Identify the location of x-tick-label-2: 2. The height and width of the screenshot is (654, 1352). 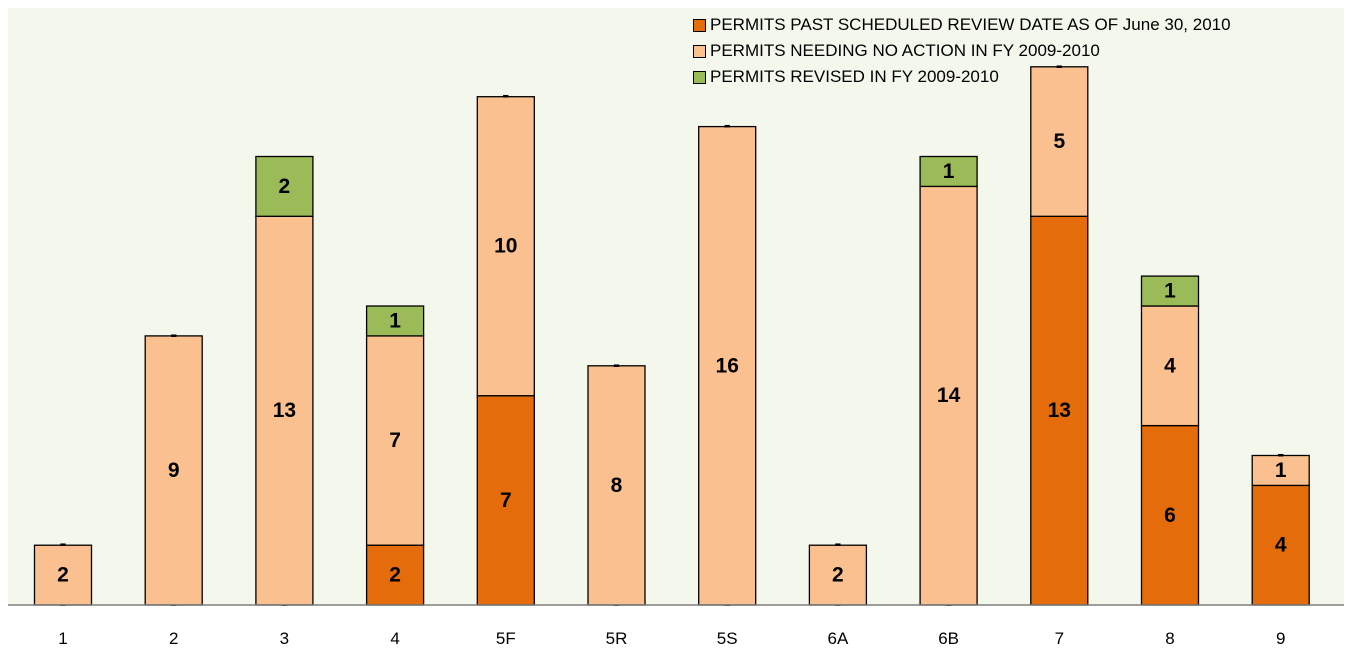
(173, 638).